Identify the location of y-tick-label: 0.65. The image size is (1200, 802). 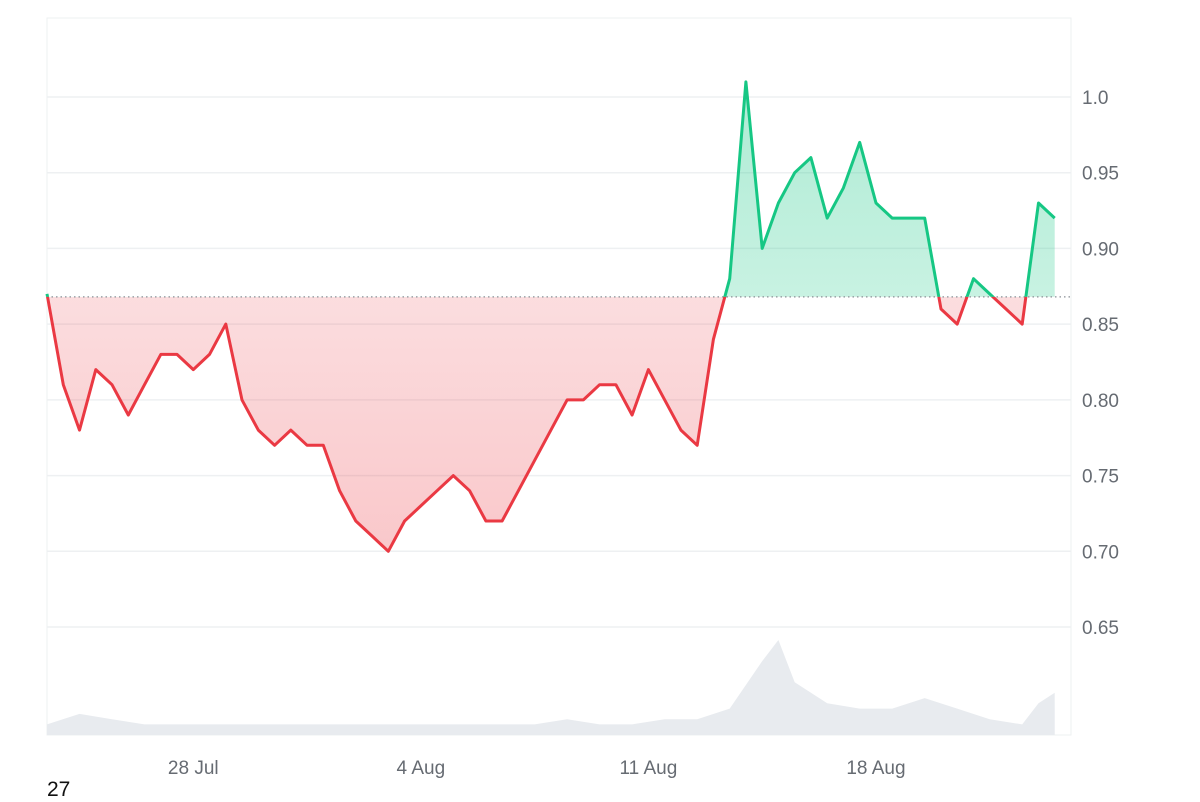
(1100, 628).